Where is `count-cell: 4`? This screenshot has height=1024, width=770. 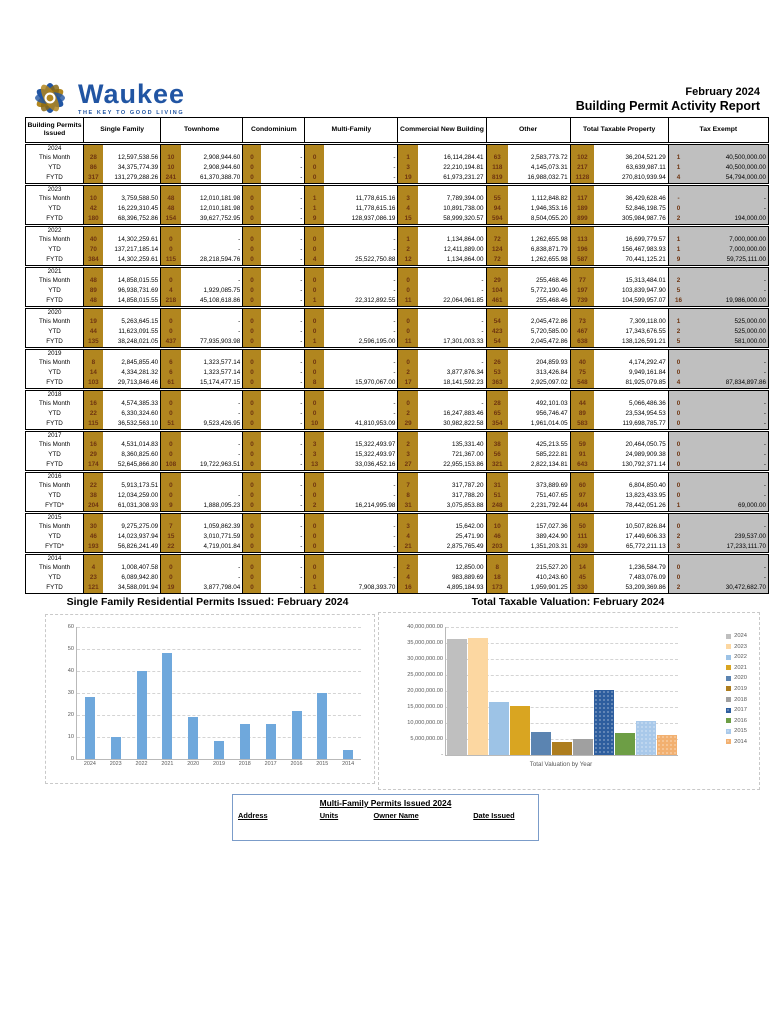 count-cell: 4 is located at coordinates (407, 578).